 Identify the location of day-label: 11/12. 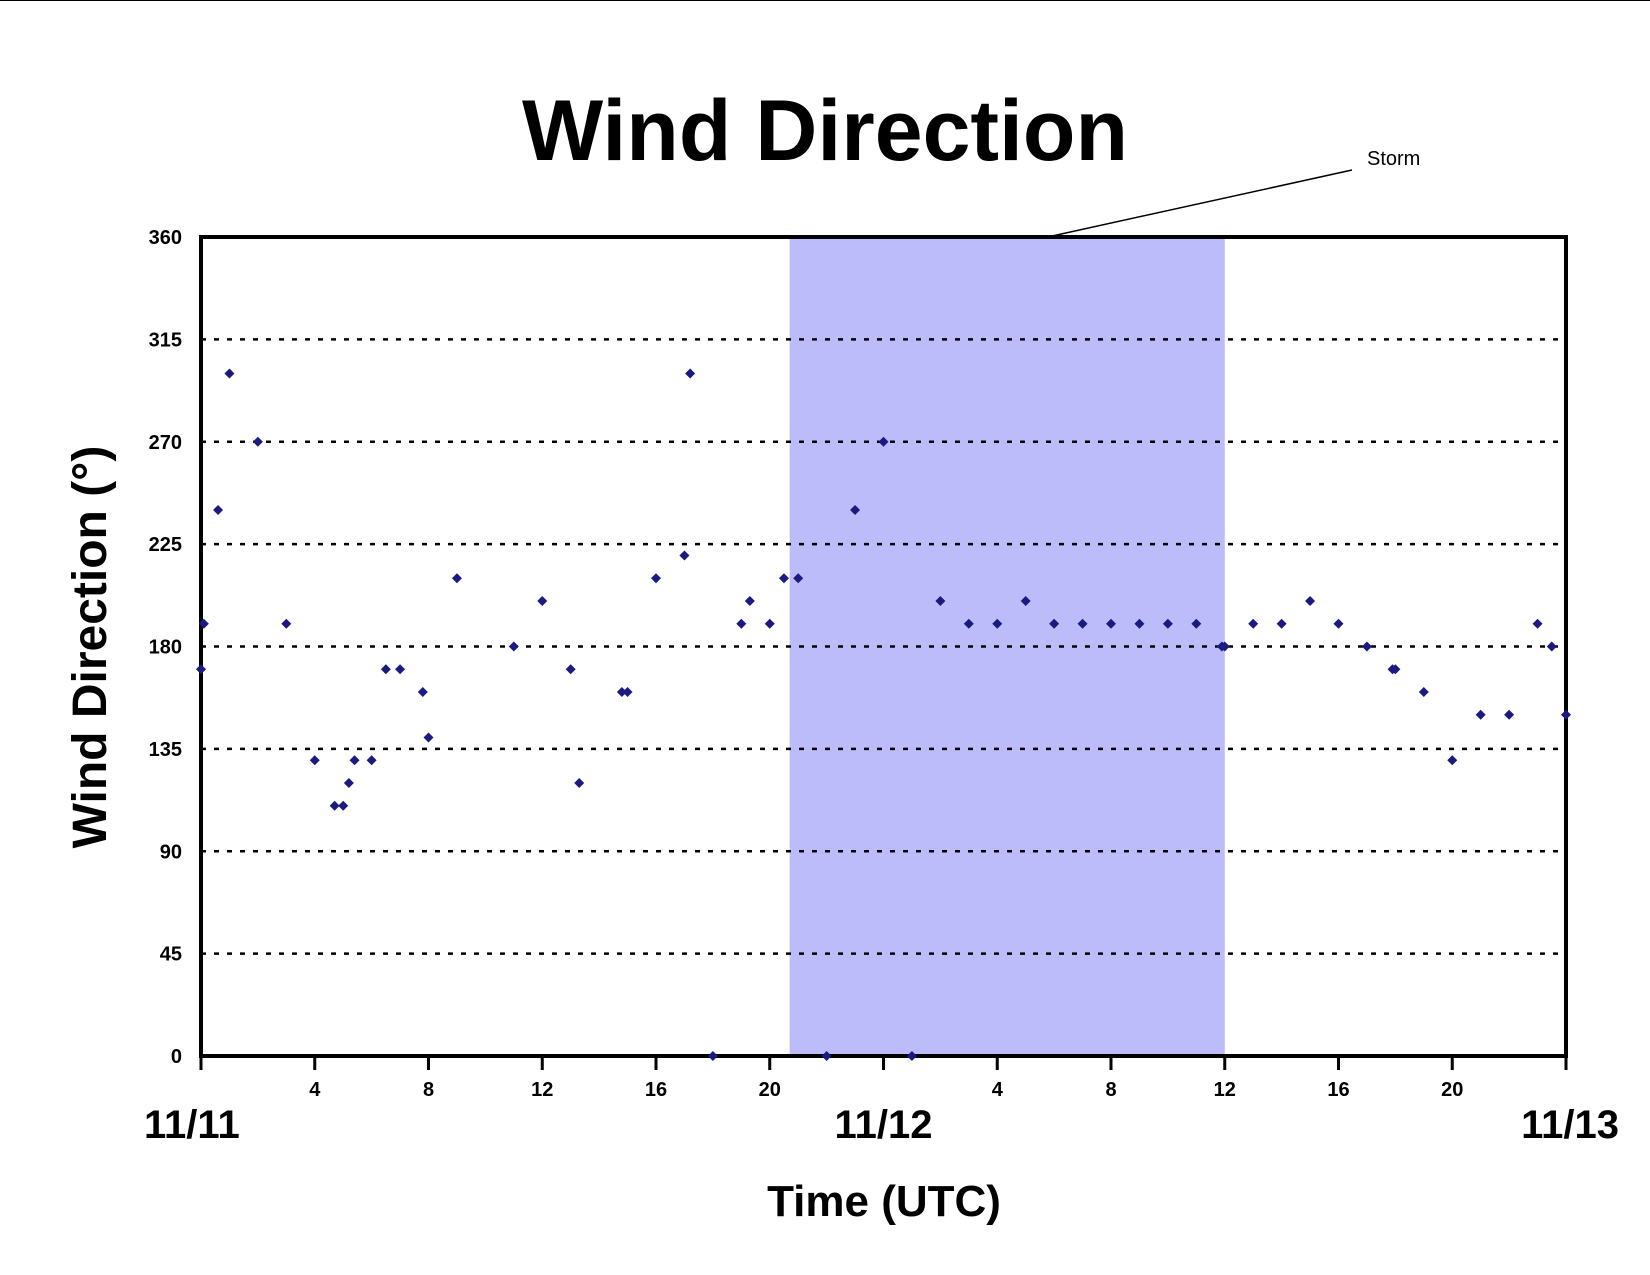
(884, 1125).